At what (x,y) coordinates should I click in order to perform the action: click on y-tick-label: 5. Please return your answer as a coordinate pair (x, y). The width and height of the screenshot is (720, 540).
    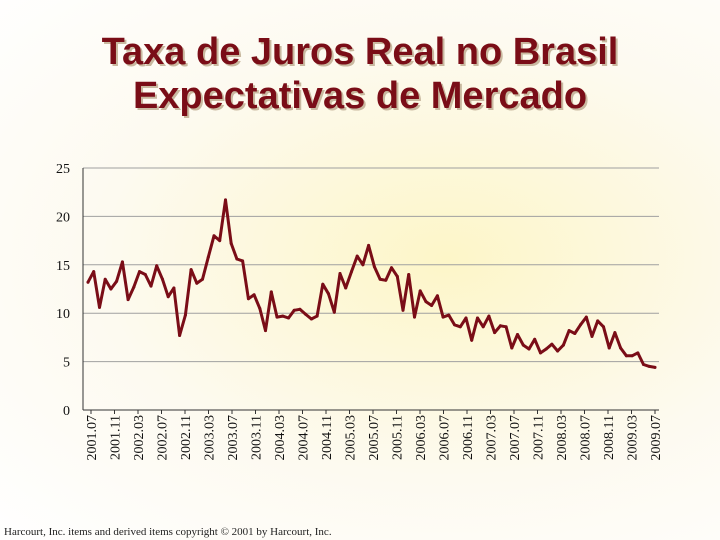
    Looking at the image, I should click on (66, 363).